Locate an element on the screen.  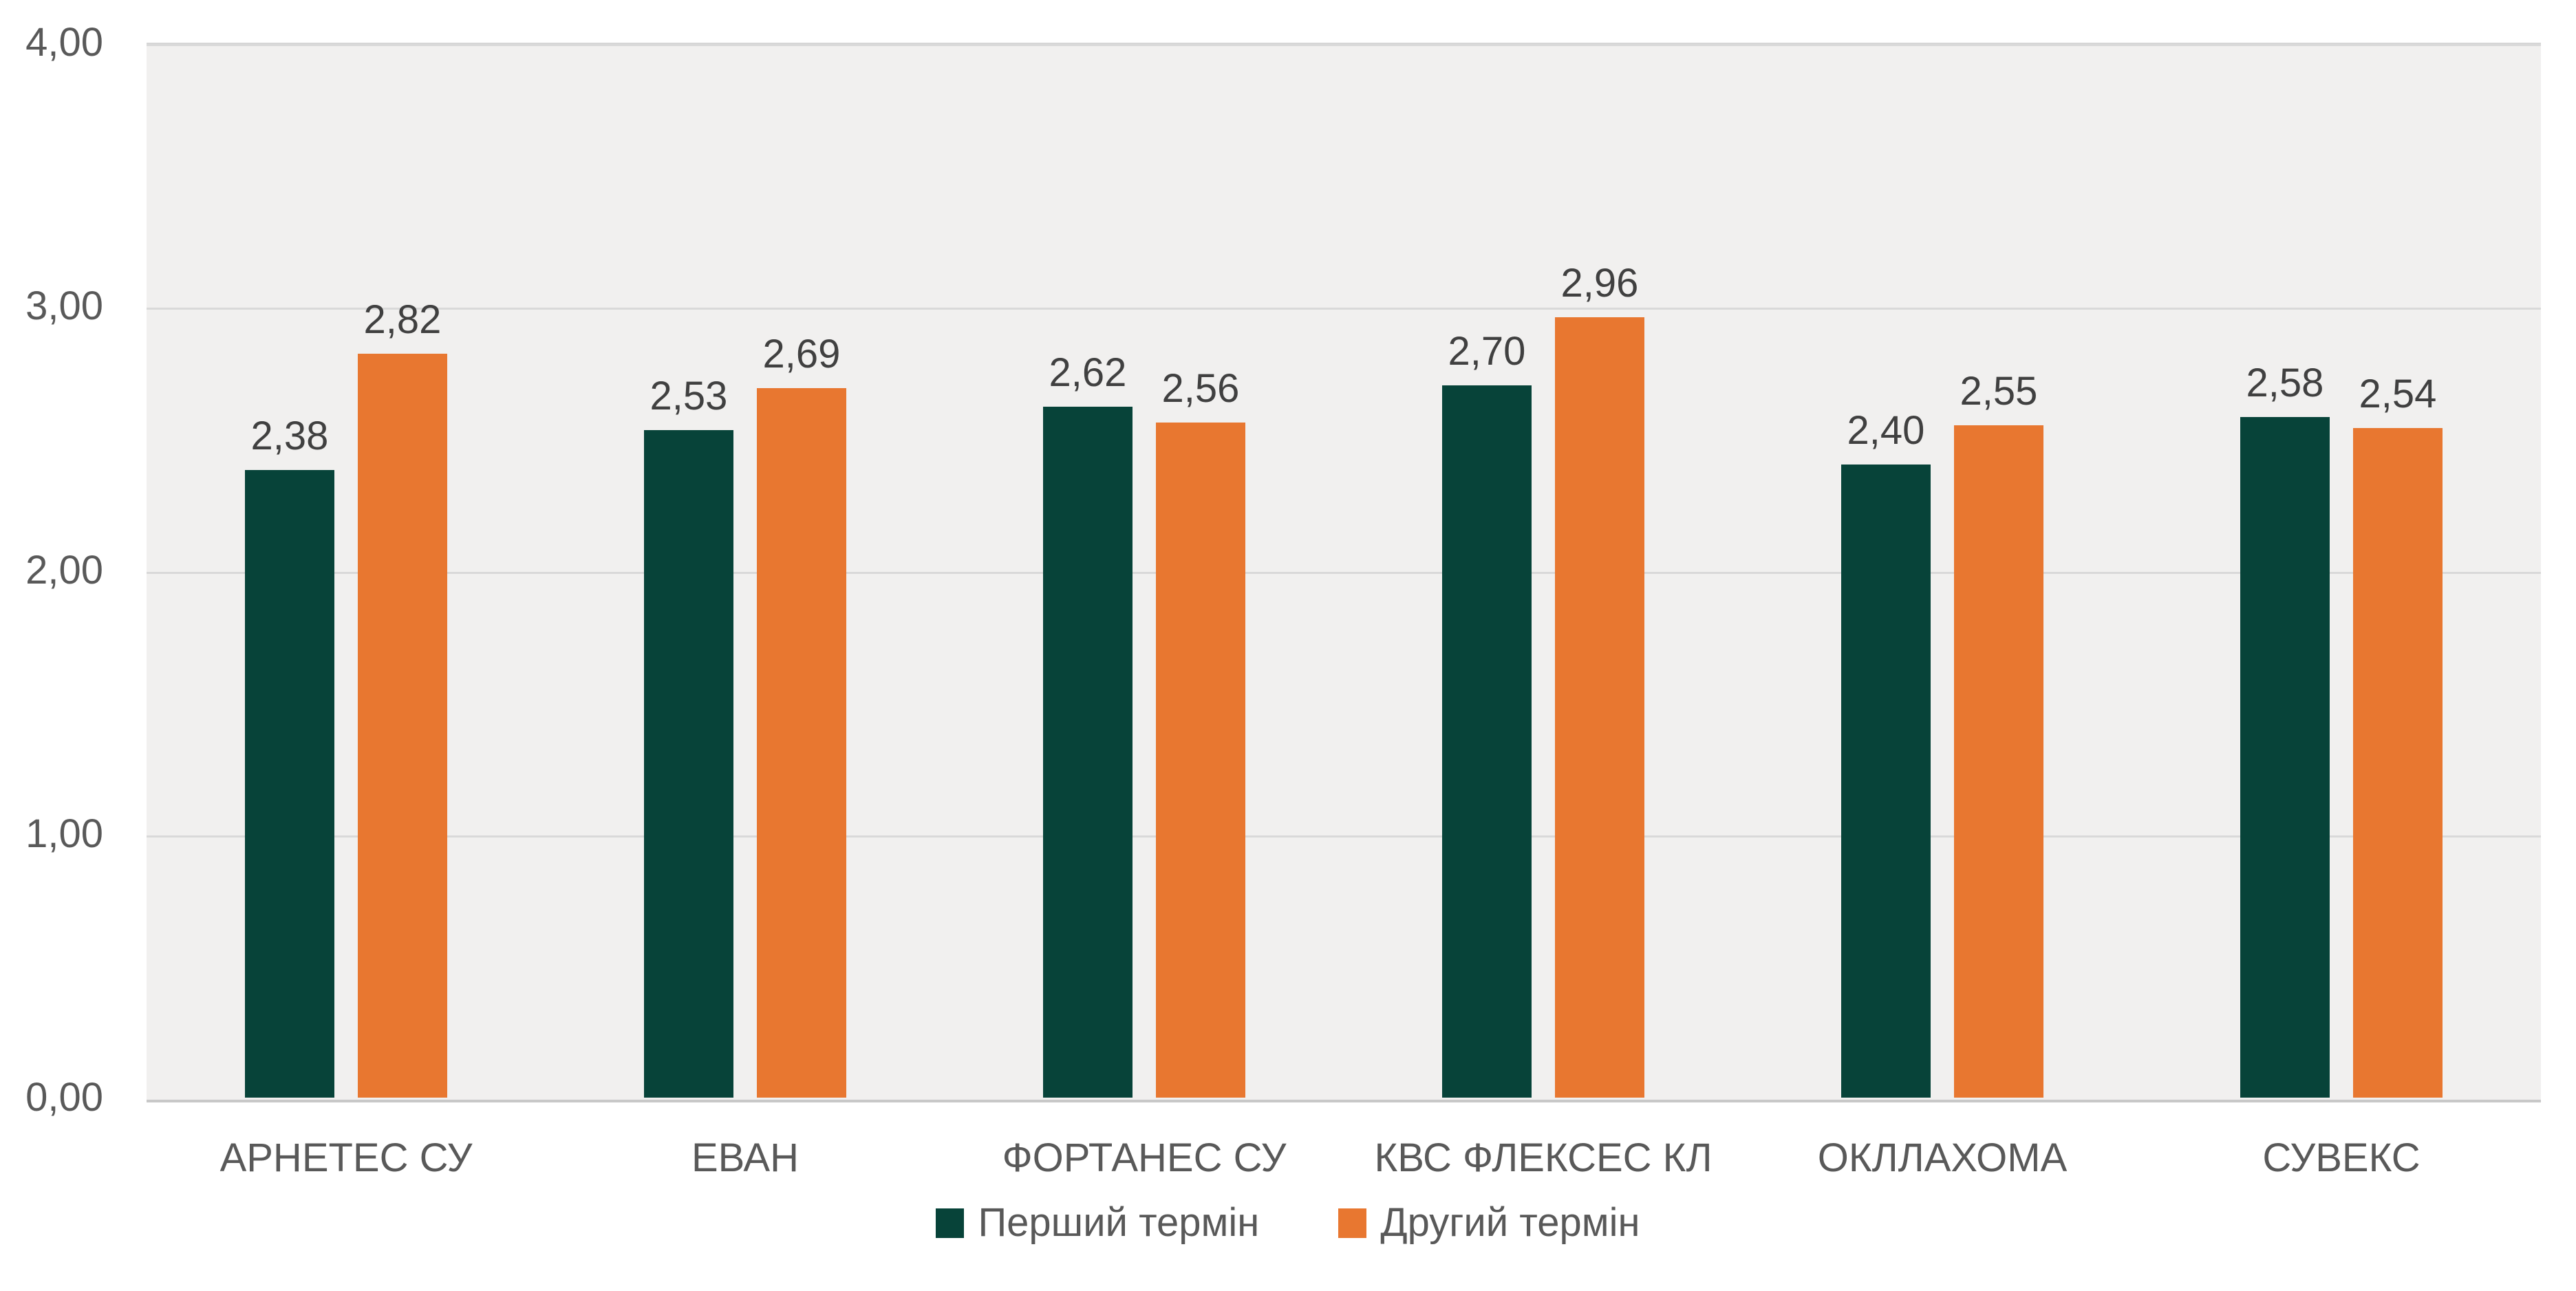
gridline-1,00 is located at coordinates (1344, 836).